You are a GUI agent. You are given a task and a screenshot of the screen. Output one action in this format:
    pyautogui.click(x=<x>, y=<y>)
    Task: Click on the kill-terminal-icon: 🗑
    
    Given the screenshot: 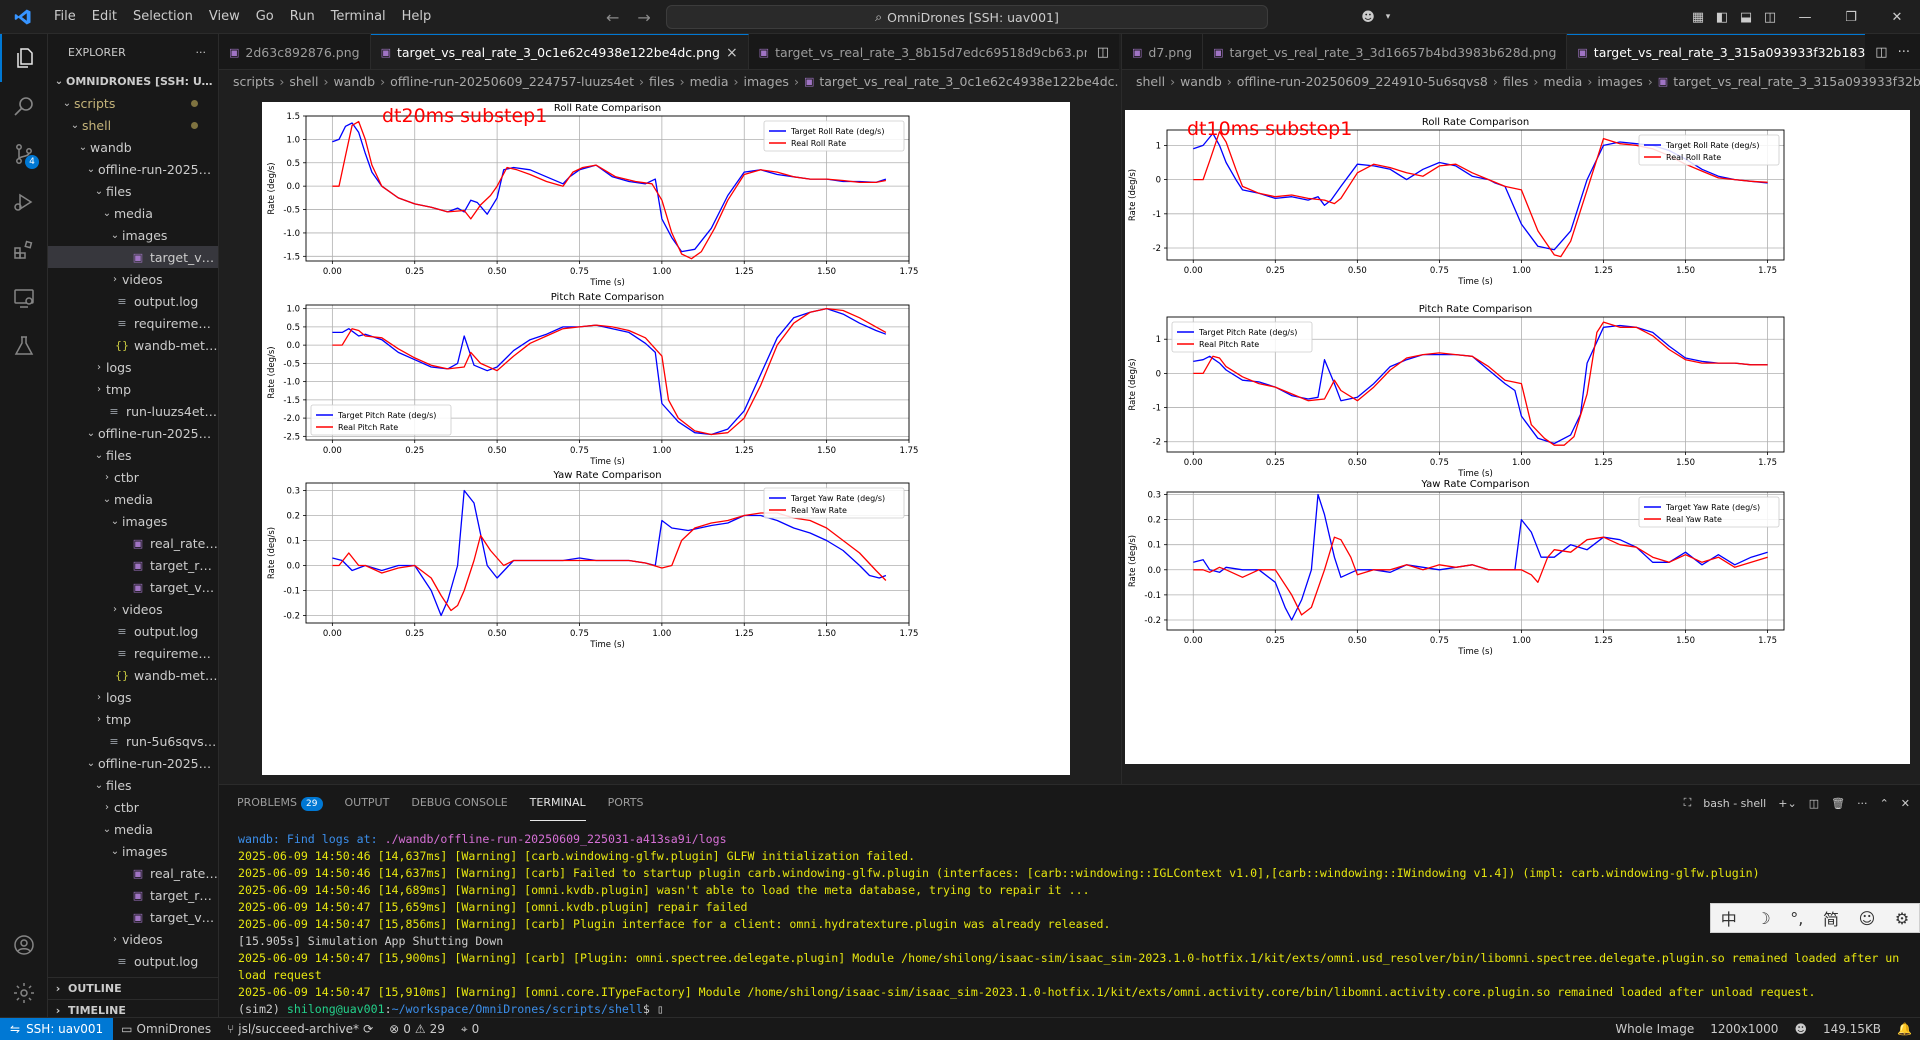 What is the action you would take?
    pyautogui.click(x=1838, y=803)
    